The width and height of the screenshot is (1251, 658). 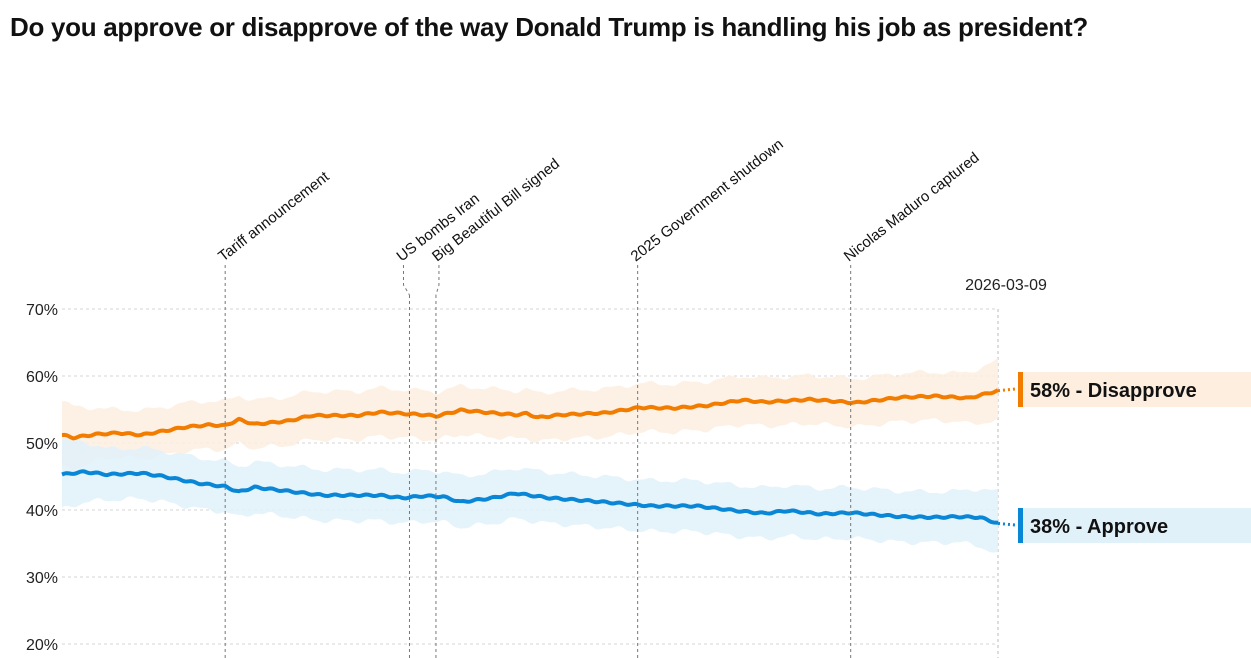 I want to click on series-line-approve, so click(x=530, y=497).